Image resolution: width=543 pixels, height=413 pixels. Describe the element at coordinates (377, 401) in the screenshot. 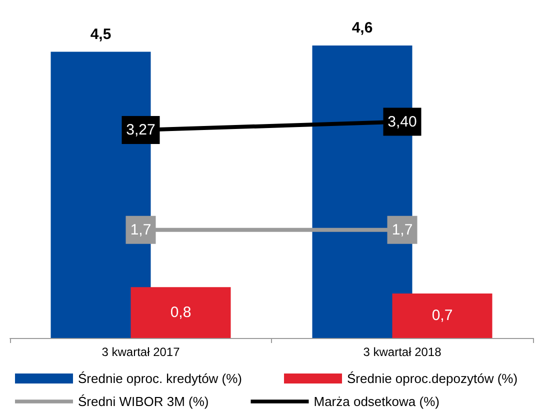

I see `legend-label: Marża odsetkowa (%)` at that location.